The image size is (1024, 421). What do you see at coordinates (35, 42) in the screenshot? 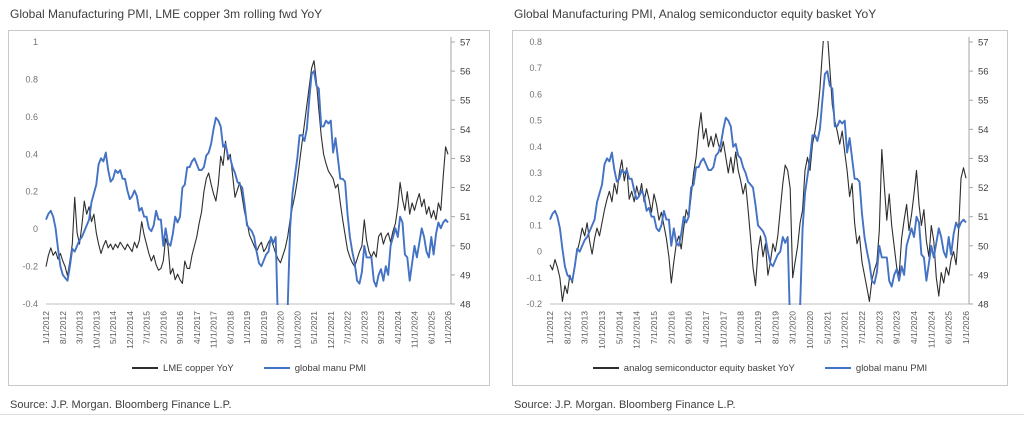
I see `left-axis-tick-label: 1` at bounding box center [35, 42].